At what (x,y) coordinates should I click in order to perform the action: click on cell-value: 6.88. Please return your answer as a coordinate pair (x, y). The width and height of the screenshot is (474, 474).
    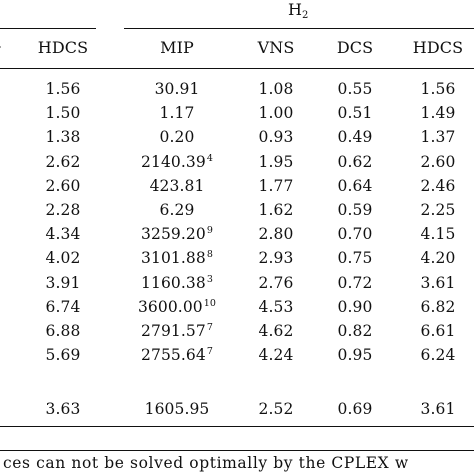
    Looking at the image, I should click on (63, 331).